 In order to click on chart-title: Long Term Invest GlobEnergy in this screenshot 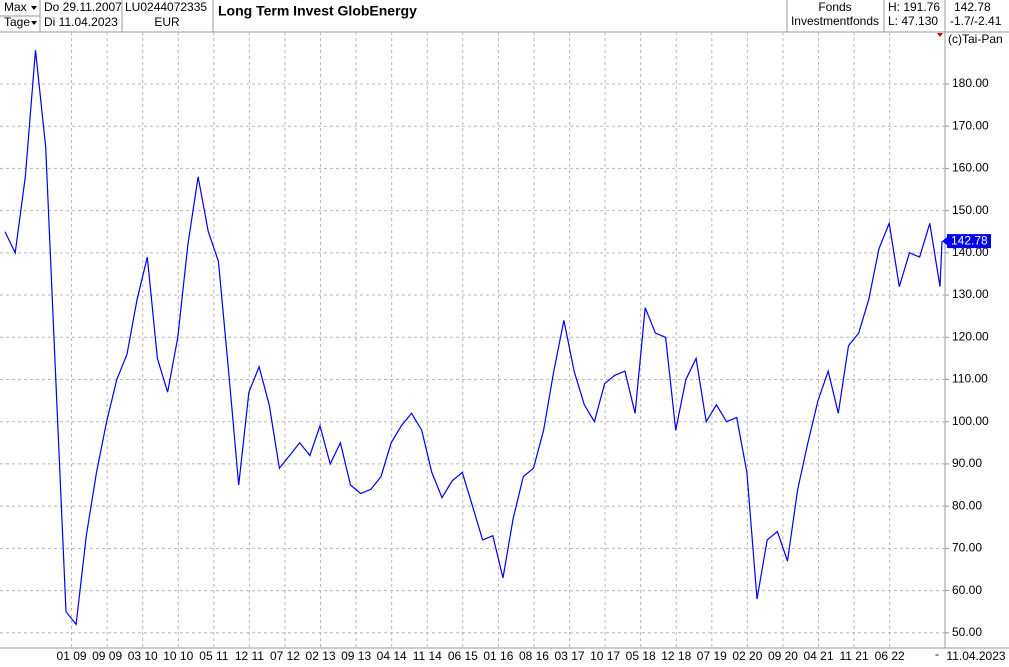, I will do `click(317, 11)`.